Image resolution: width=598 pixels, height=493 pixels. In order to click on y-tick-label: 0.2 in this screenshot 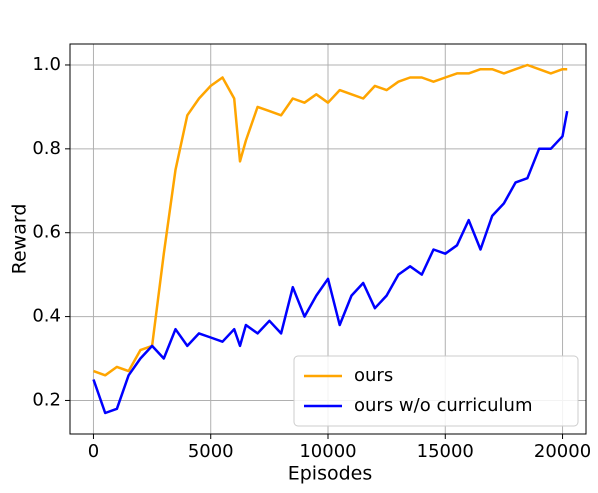, I will do `click(46, 399)`.